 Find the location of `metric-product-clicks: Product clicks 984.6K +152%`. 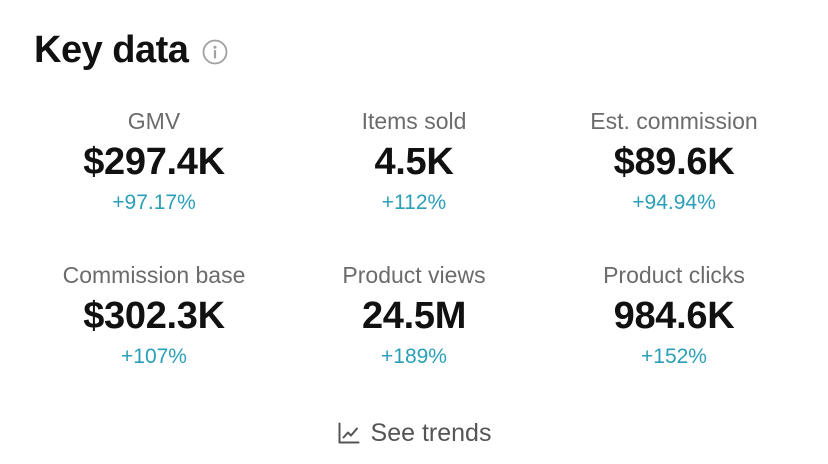

metric-product-clicks: Product clicks 984.6K +152% is located at coordinates (674, 335).